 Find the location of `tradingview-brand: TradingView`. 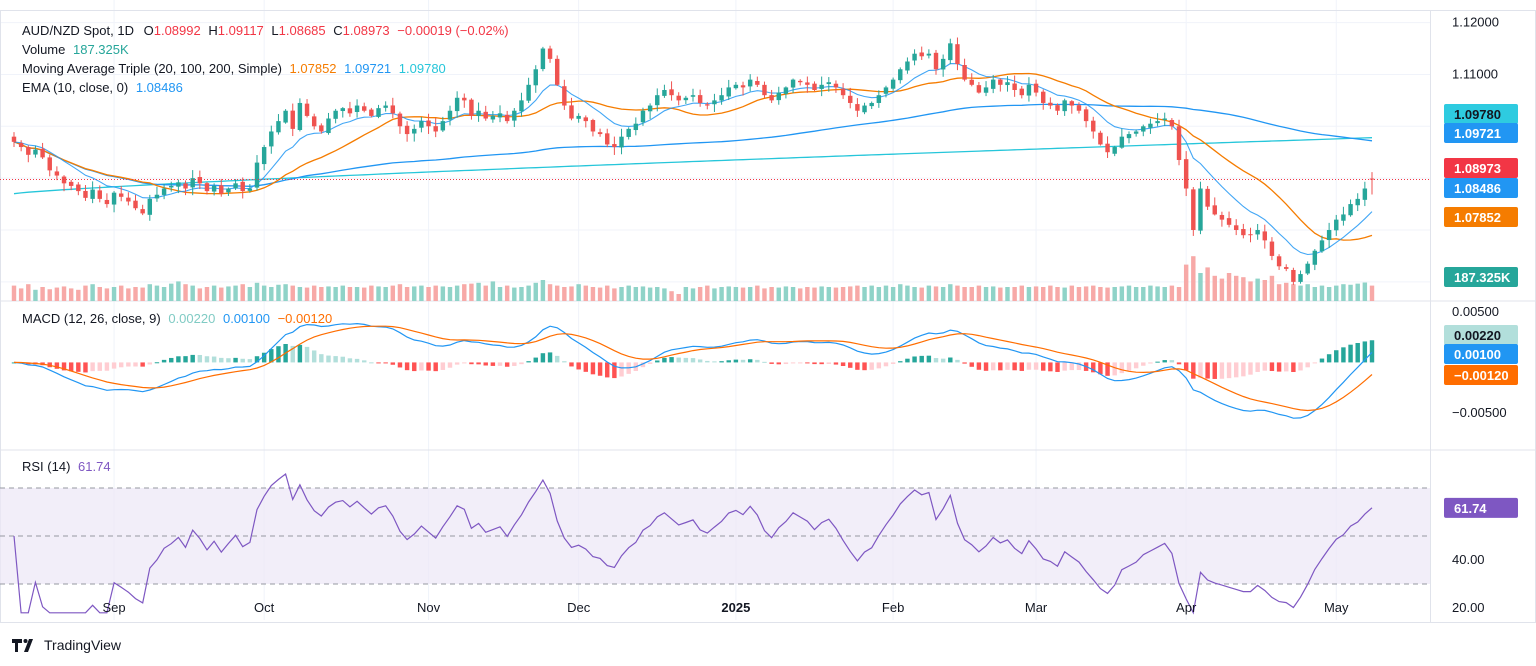

tradingview-brand: TradingView is located at coordinates (66, 645).